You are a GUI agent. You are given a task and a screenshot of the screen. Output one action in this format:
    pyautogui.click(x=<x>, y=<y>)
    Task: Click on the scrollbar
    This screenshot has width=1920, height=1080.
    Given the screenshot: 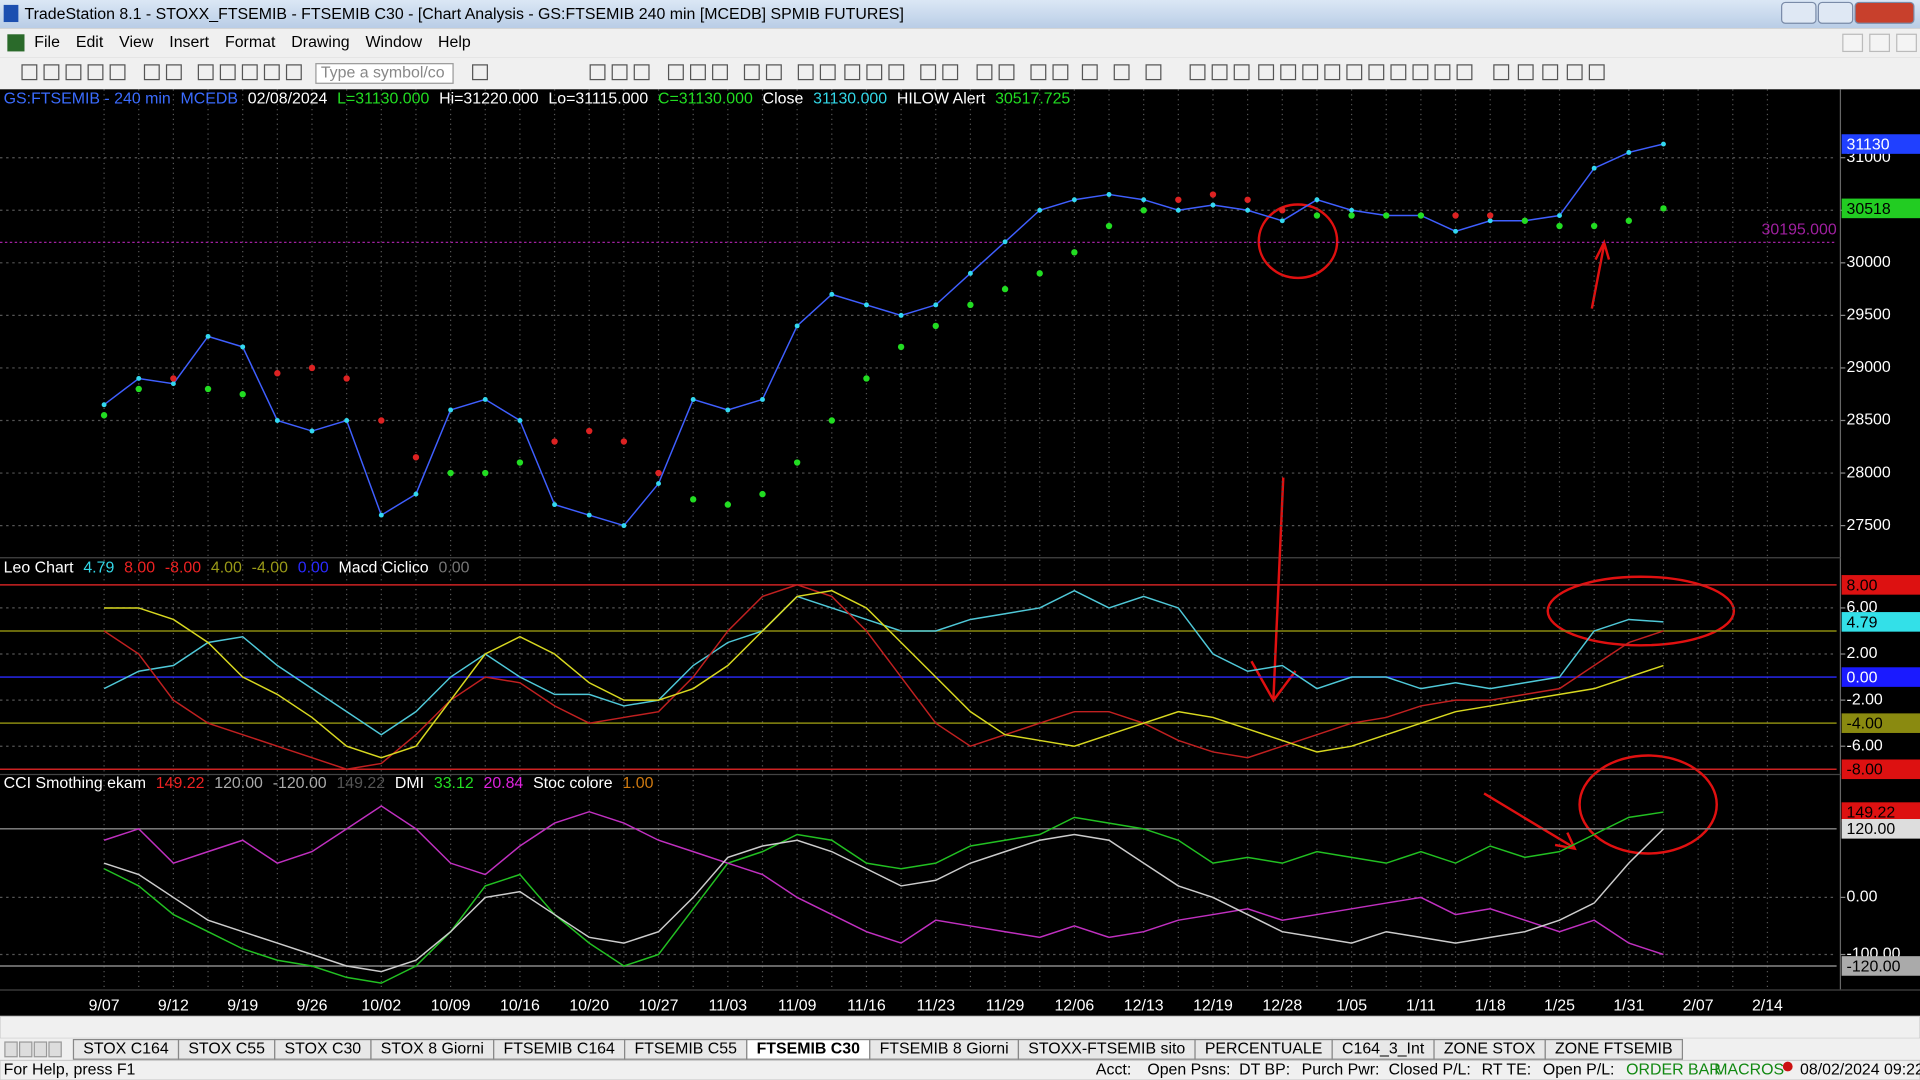 What is the action you would take?
    pyautogui.click(x=960, y=1027)
    